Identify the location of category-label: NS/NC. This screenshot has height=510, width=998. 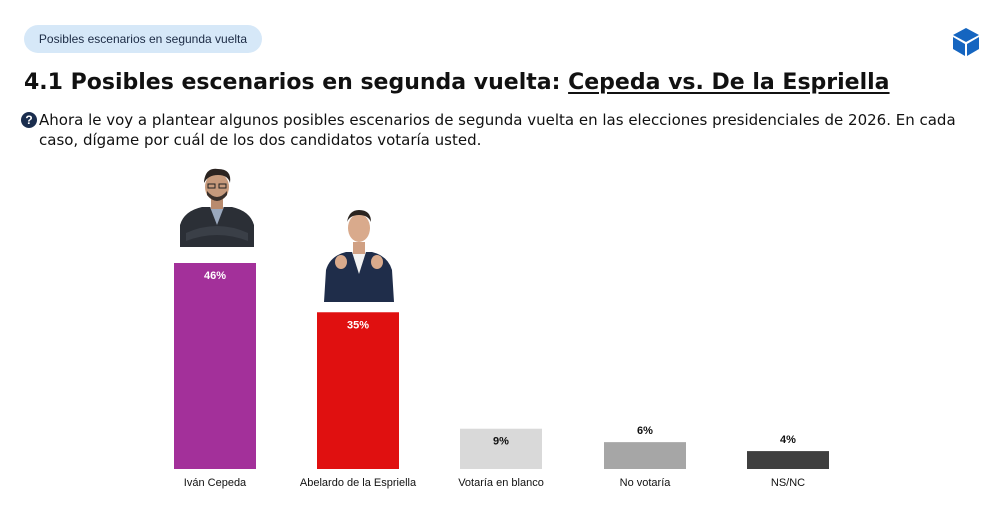
(788, 483).